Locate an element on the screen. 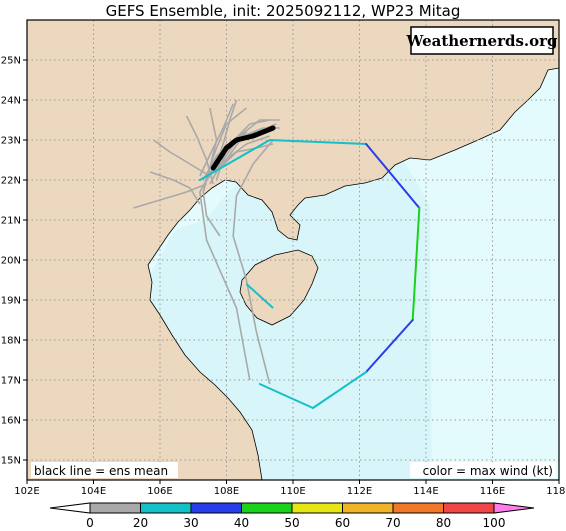 Image resolution: width=566 pixels, height=531 pixels. hainan-island is located at coordinates (279, 287).